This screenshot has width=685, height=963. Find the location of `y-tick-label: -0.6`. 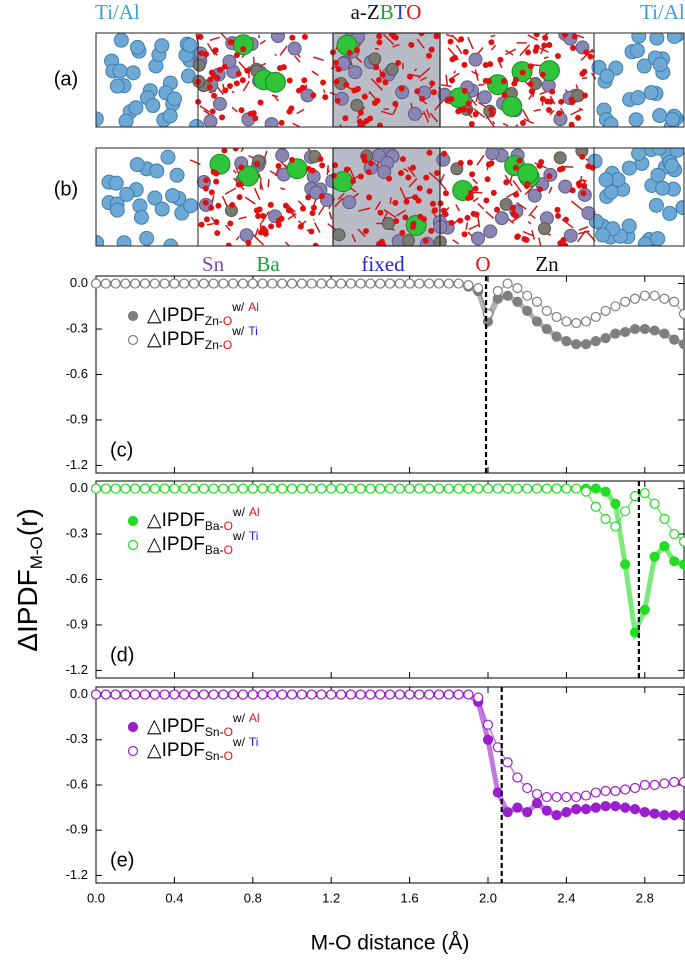

y-tick-label: -0.6 is located at coordinates (77, 783).